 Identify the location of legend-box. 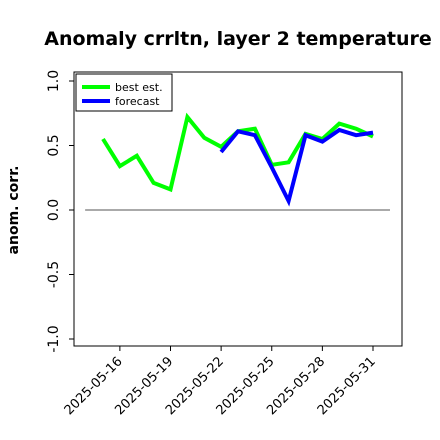
(124, 92).